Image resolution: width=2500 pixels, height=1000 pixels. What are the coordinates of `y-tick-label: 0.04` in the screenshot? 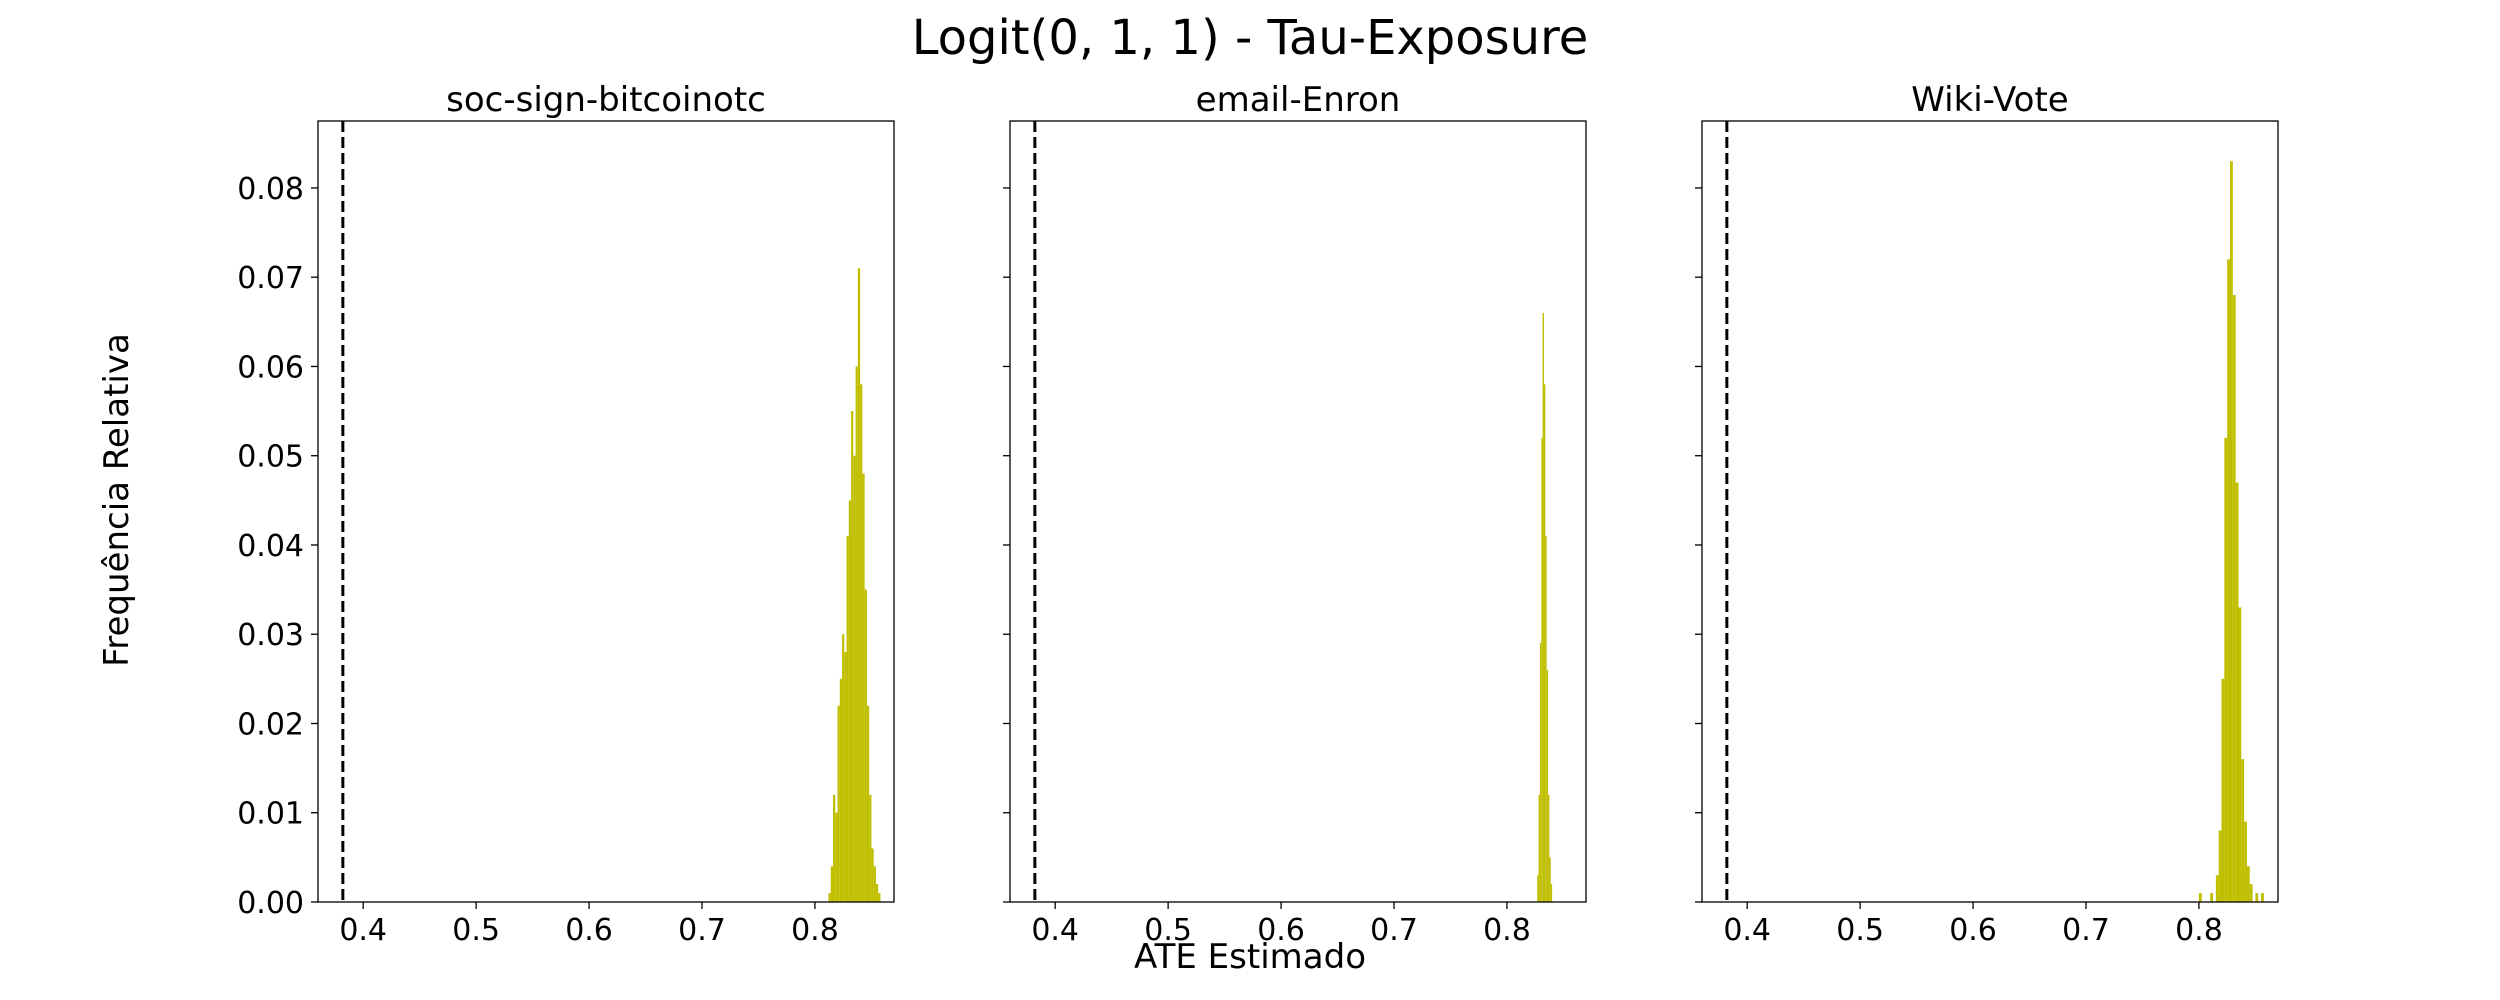 It's located at (270, 546).